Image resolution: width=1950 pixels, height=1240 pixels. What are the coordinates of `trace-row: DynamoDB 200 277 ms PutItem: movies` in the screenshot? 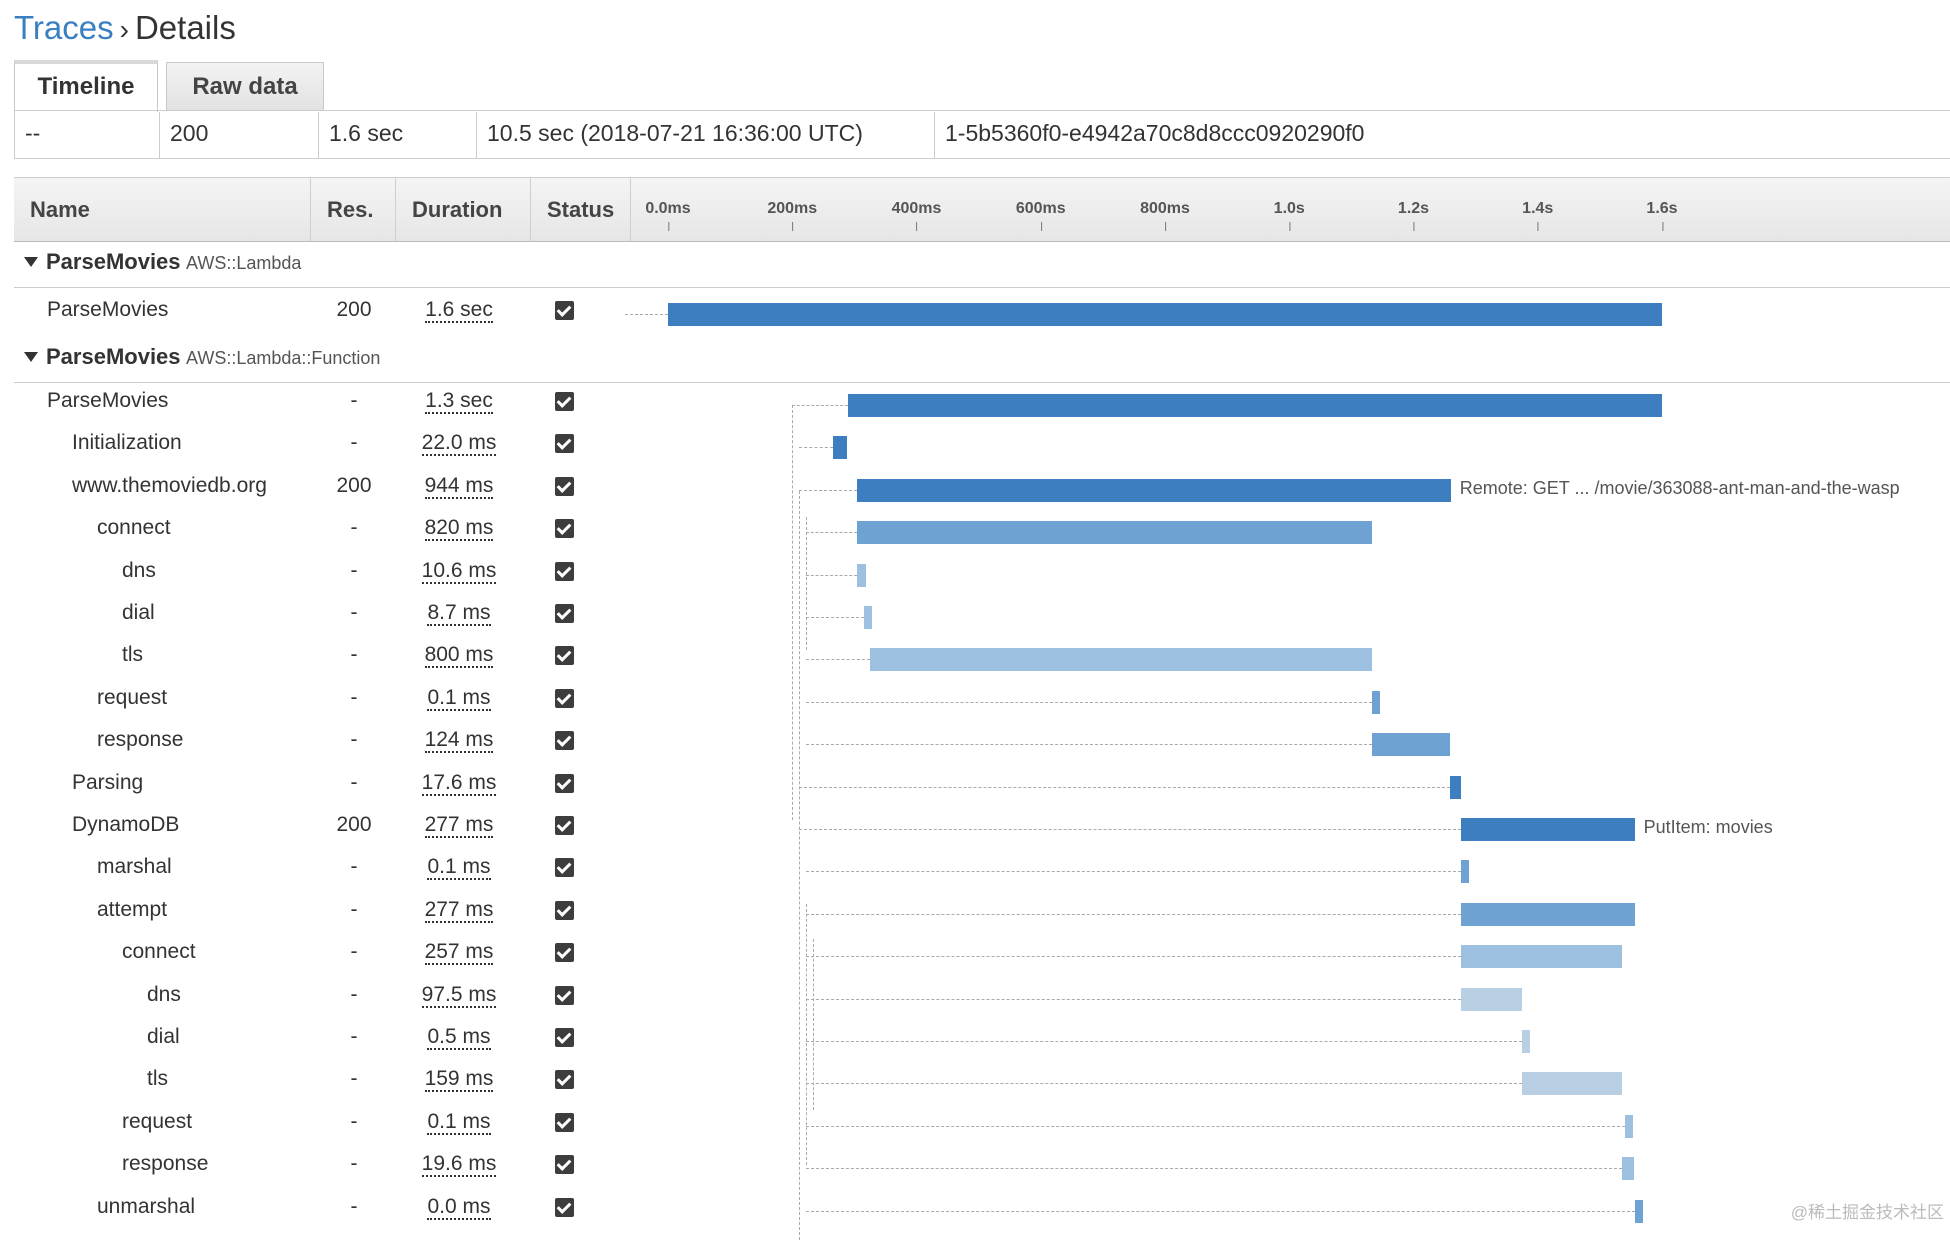 It's located at (975, 828).